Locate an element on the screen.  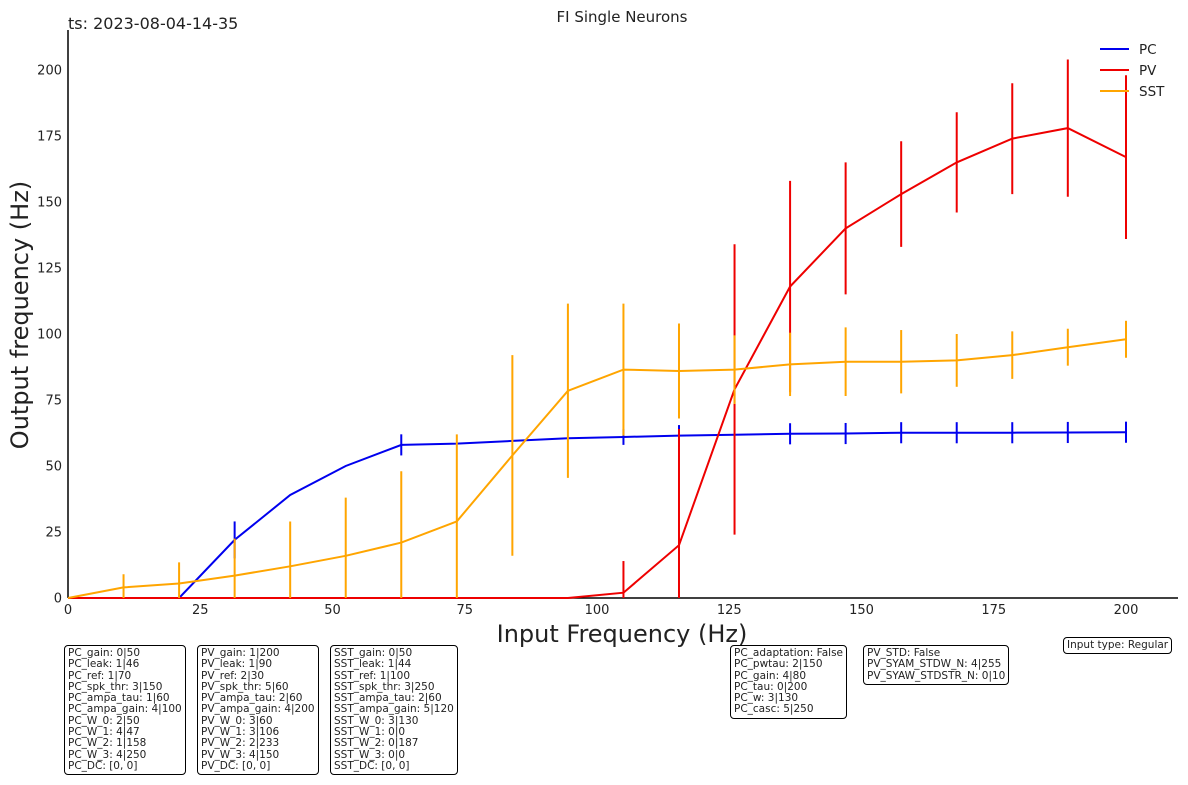
param-line: PV_spk_thr: 5|60 is located at coordinates (245, 686).